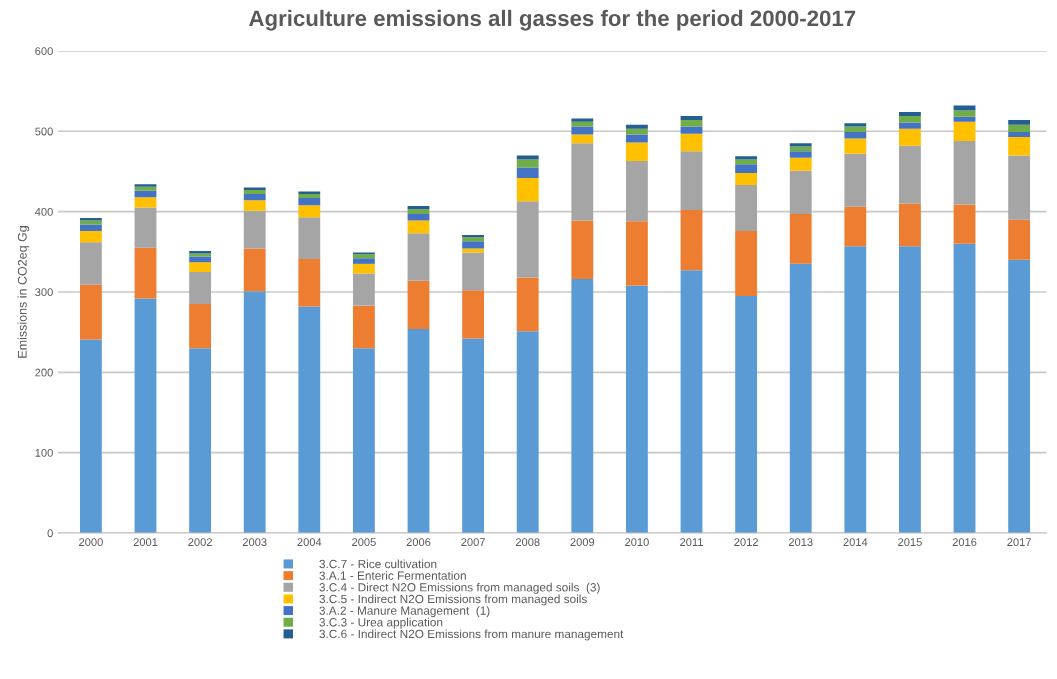  What do you see at coordinates (582, 542) in the screenshot?
I see `x-tick-label: 2009` at bounding box center [582, 542].